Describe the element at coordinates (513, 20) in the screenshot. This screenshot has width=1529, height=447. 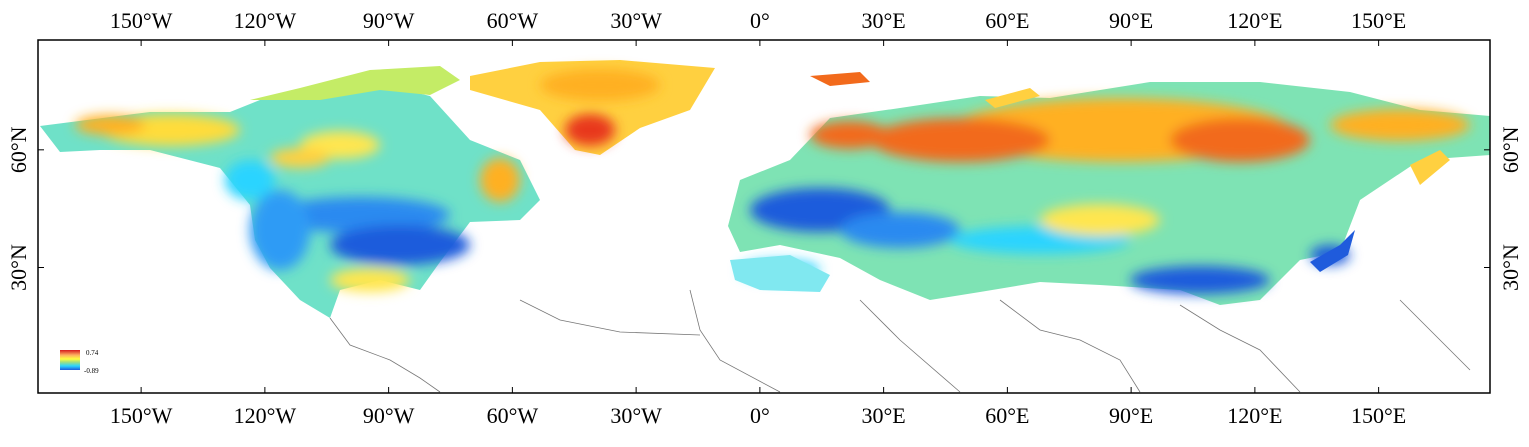
I see `lon-tick-label-top: 60°W` at that location.